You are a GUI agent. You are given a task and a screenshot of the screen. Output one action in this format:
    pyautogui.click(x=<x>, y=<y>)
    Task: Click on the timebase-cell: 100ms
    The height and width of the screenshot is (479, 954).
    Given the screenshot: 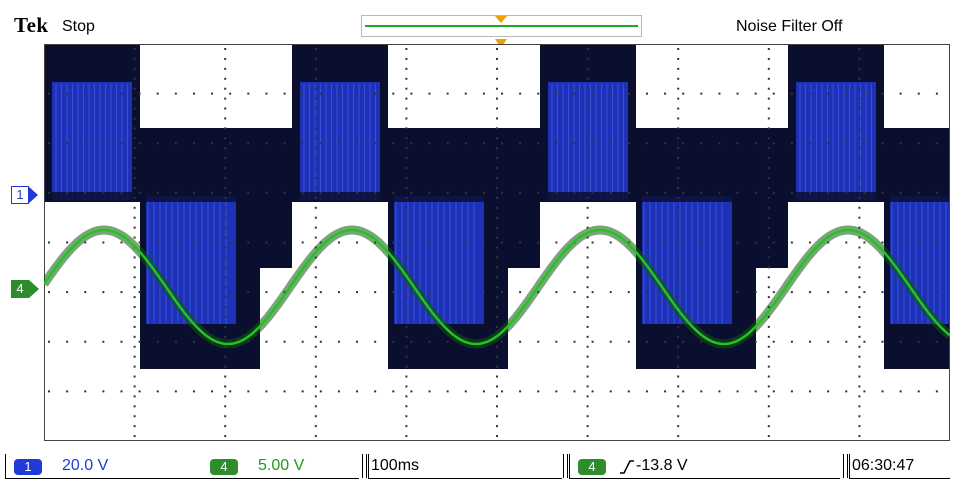 What is the action you would take?
    pyautogui.click(x=465, y=466)
    